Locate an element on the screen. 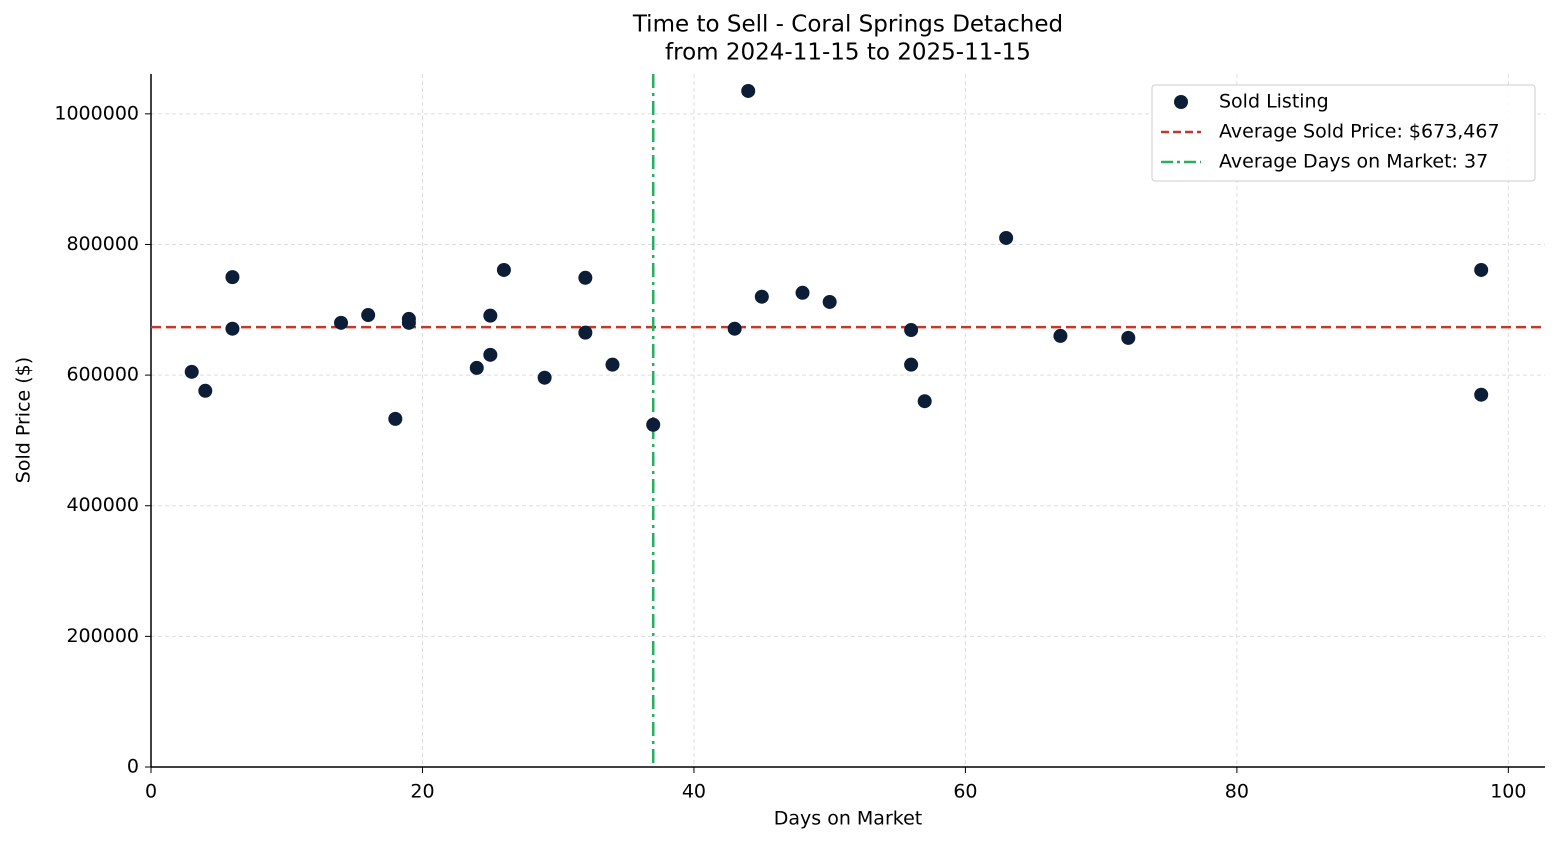 The image size is (1560, 849). x-tick-label: 80 is located at coordinates (1237, 792).